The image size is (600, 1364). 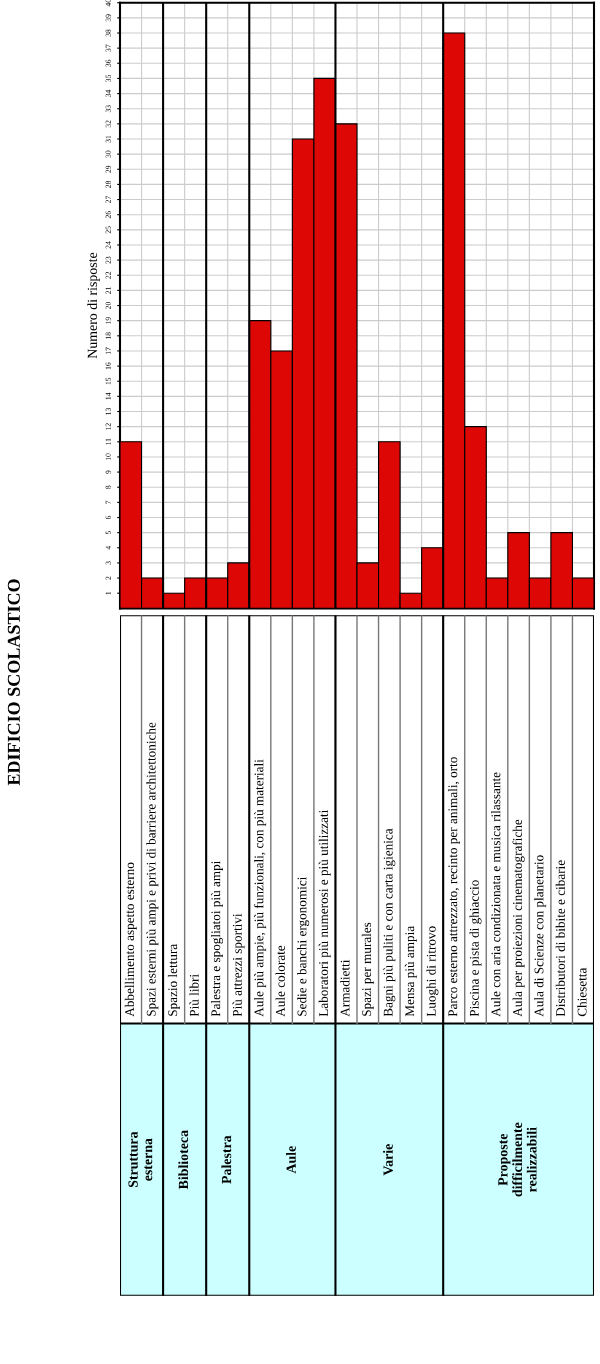 What do you see at coordinates (13, 682) in the screenshot?
I see `text: EDIFICIO SCOLASTICO` at bounding box center [13, 682].